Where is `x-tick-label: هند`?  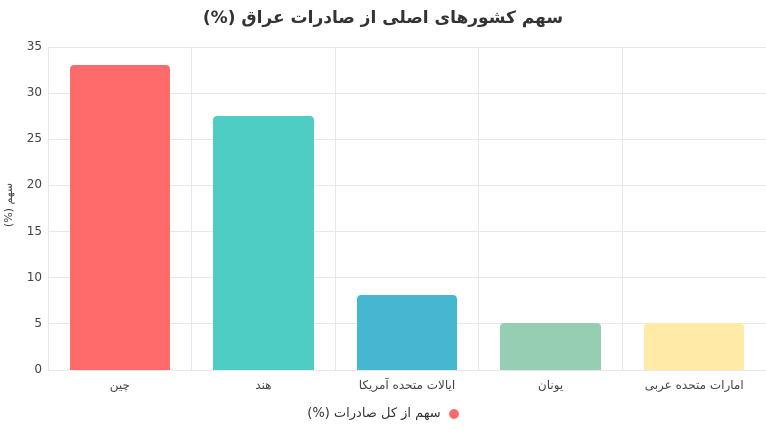 x-tick-label: هند is located at coordinates (263, 385).